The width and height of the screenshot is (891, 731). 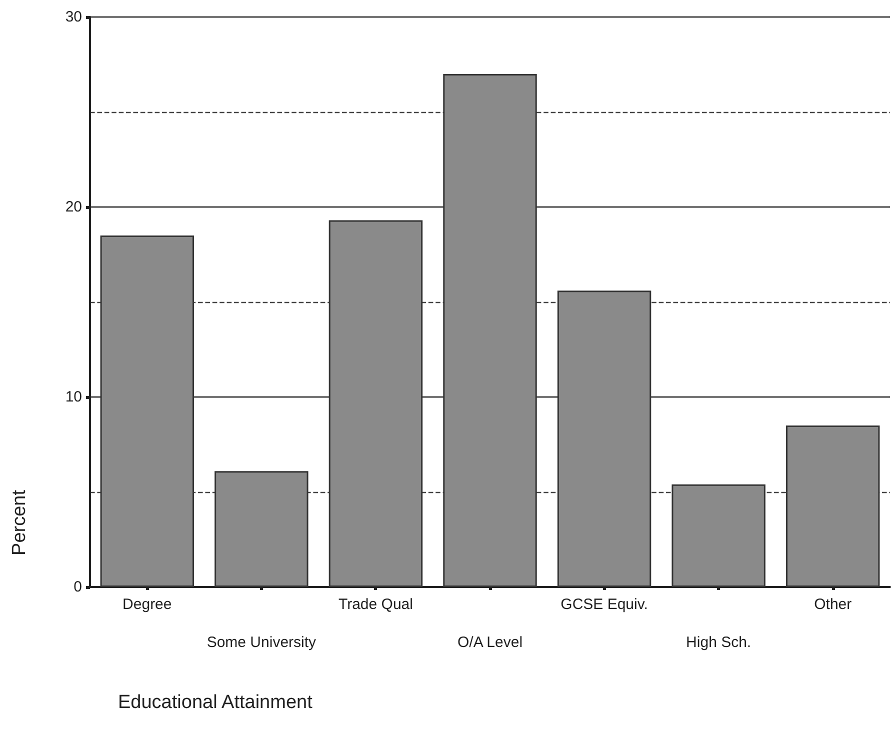 What do you see at coordinates (216, 702) in the screenshot?
I see `x-axis-title: Educational Attainment` at bounding box center [216, 702].